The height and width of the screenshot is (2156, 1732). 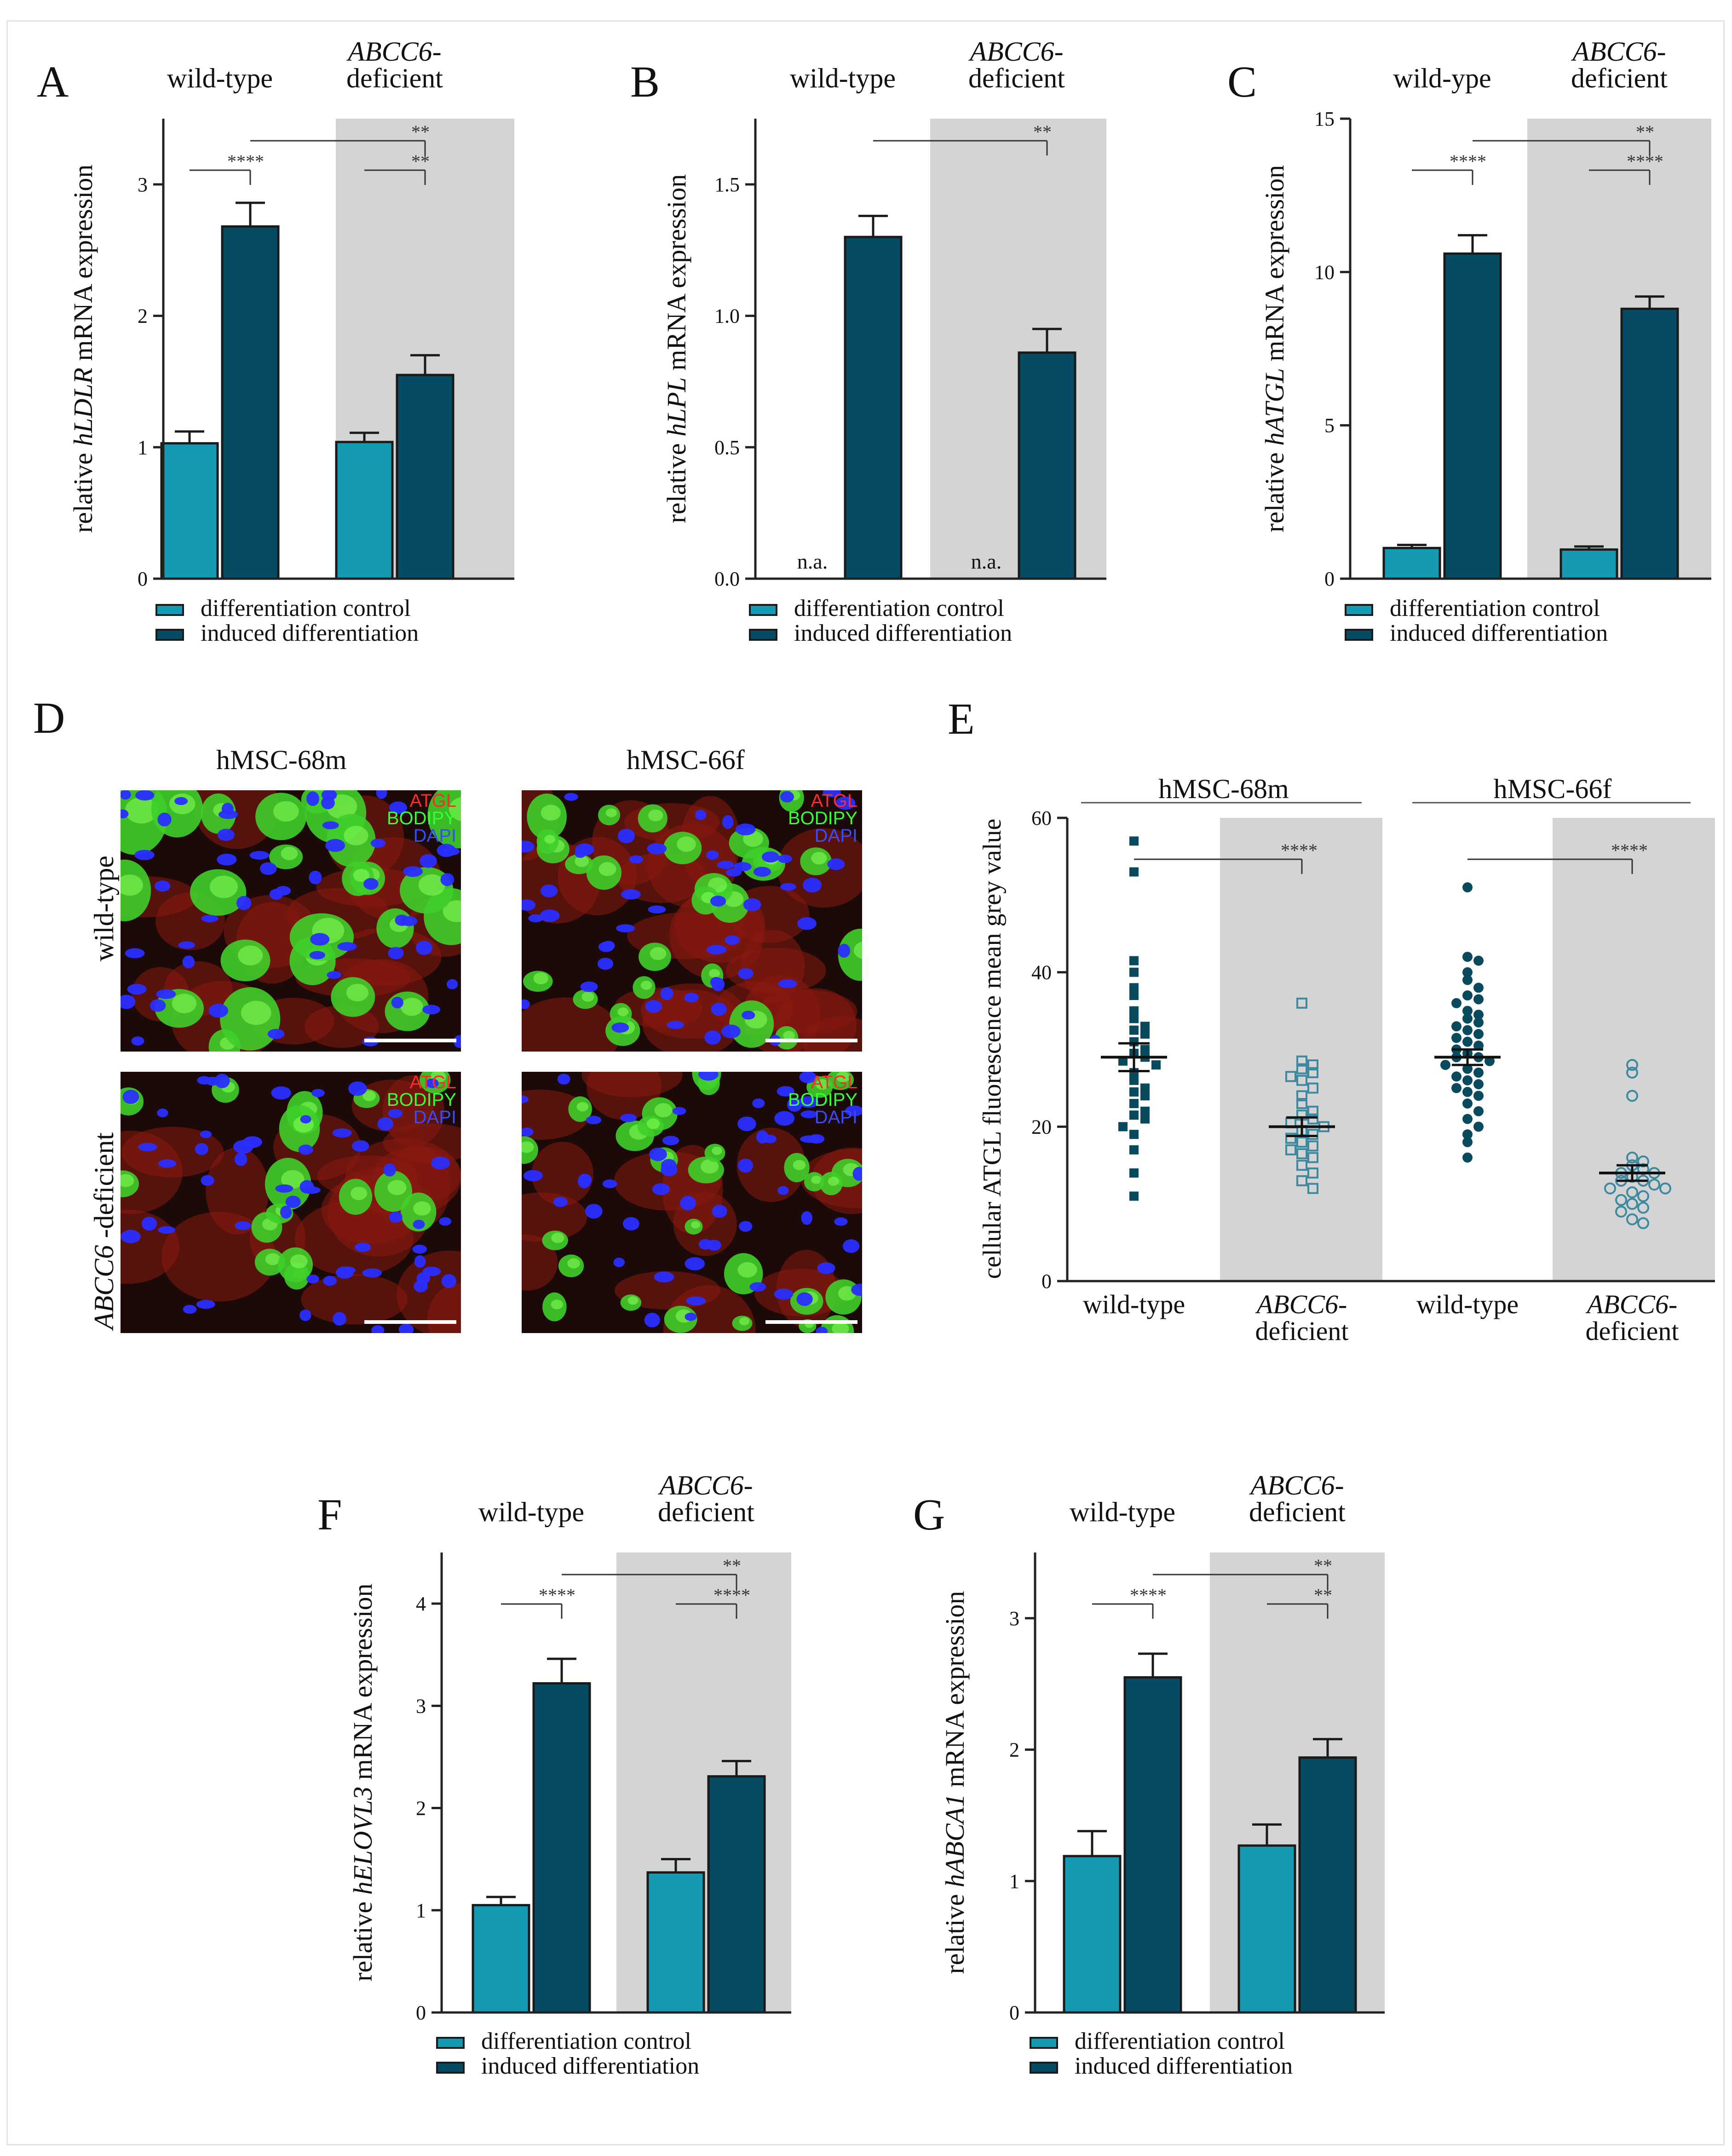 What do you see at coordinates (961, 718) in the screenshot?
I see `panel-E-letter: E` at bounding box center [961, 718].